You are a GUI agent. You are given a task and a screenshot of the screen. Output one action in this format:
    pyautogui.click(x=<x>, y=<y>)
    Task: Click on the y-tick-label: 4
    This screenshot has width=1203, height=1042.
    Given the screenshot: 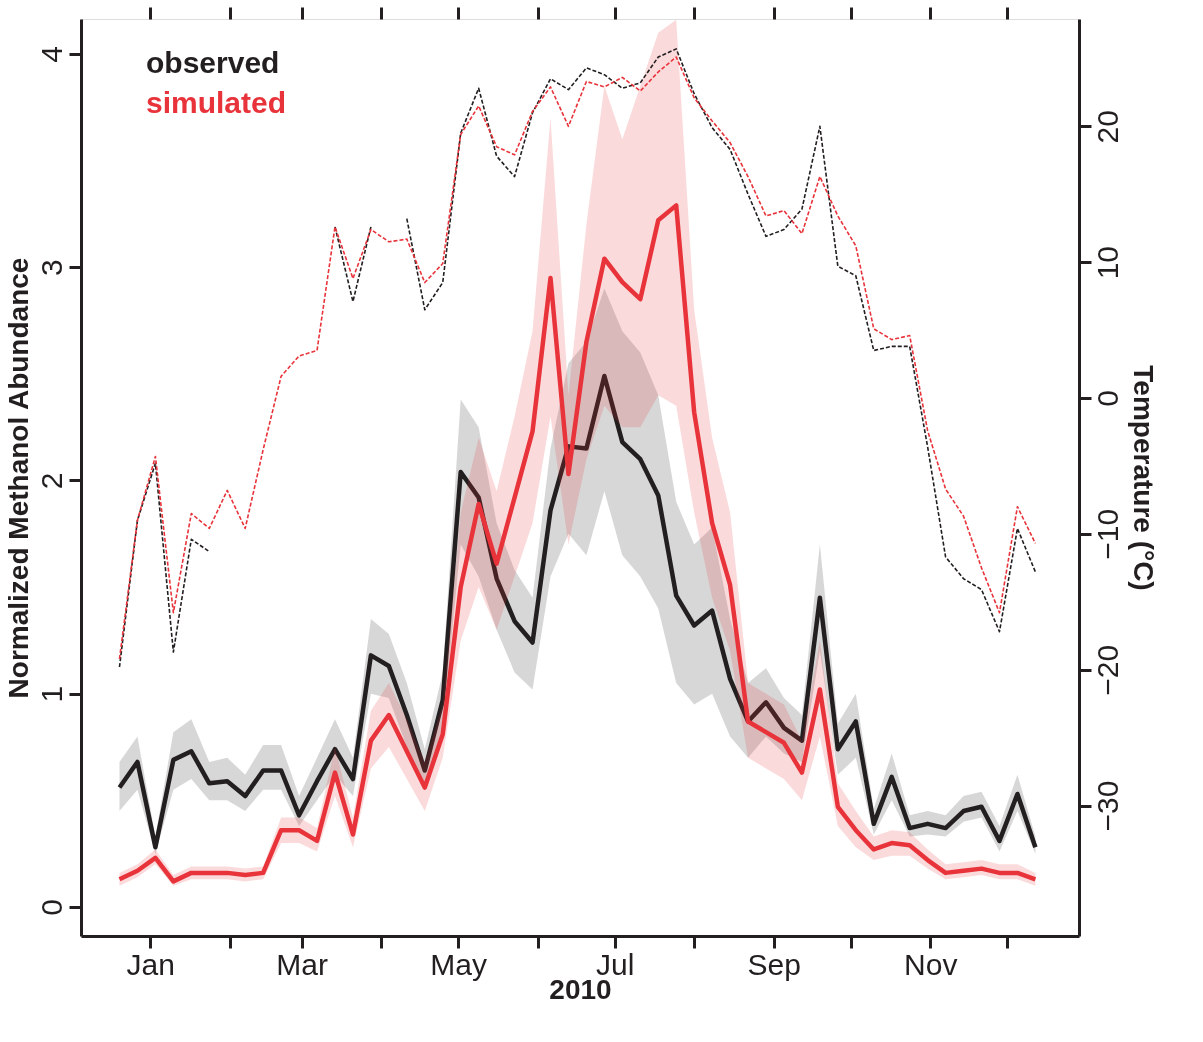 What is the action you would take?
    pyautogui.click(x=51, y=54)
    